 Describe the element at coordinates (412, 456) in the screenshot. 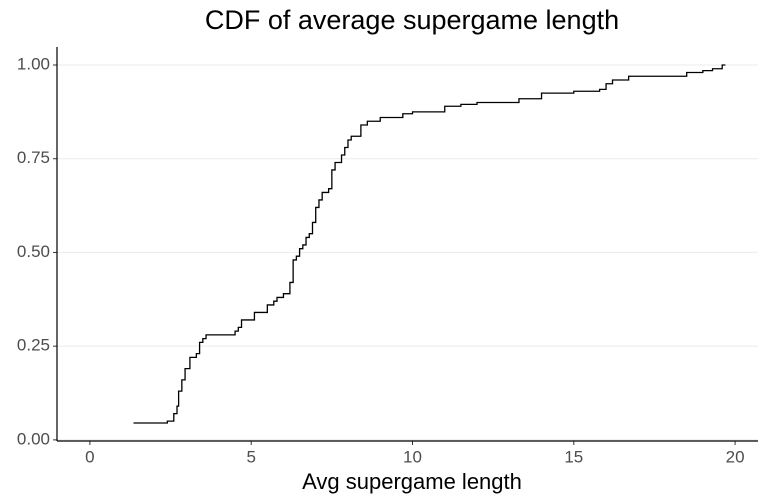

I see `x-tick-label: 10` at that location.